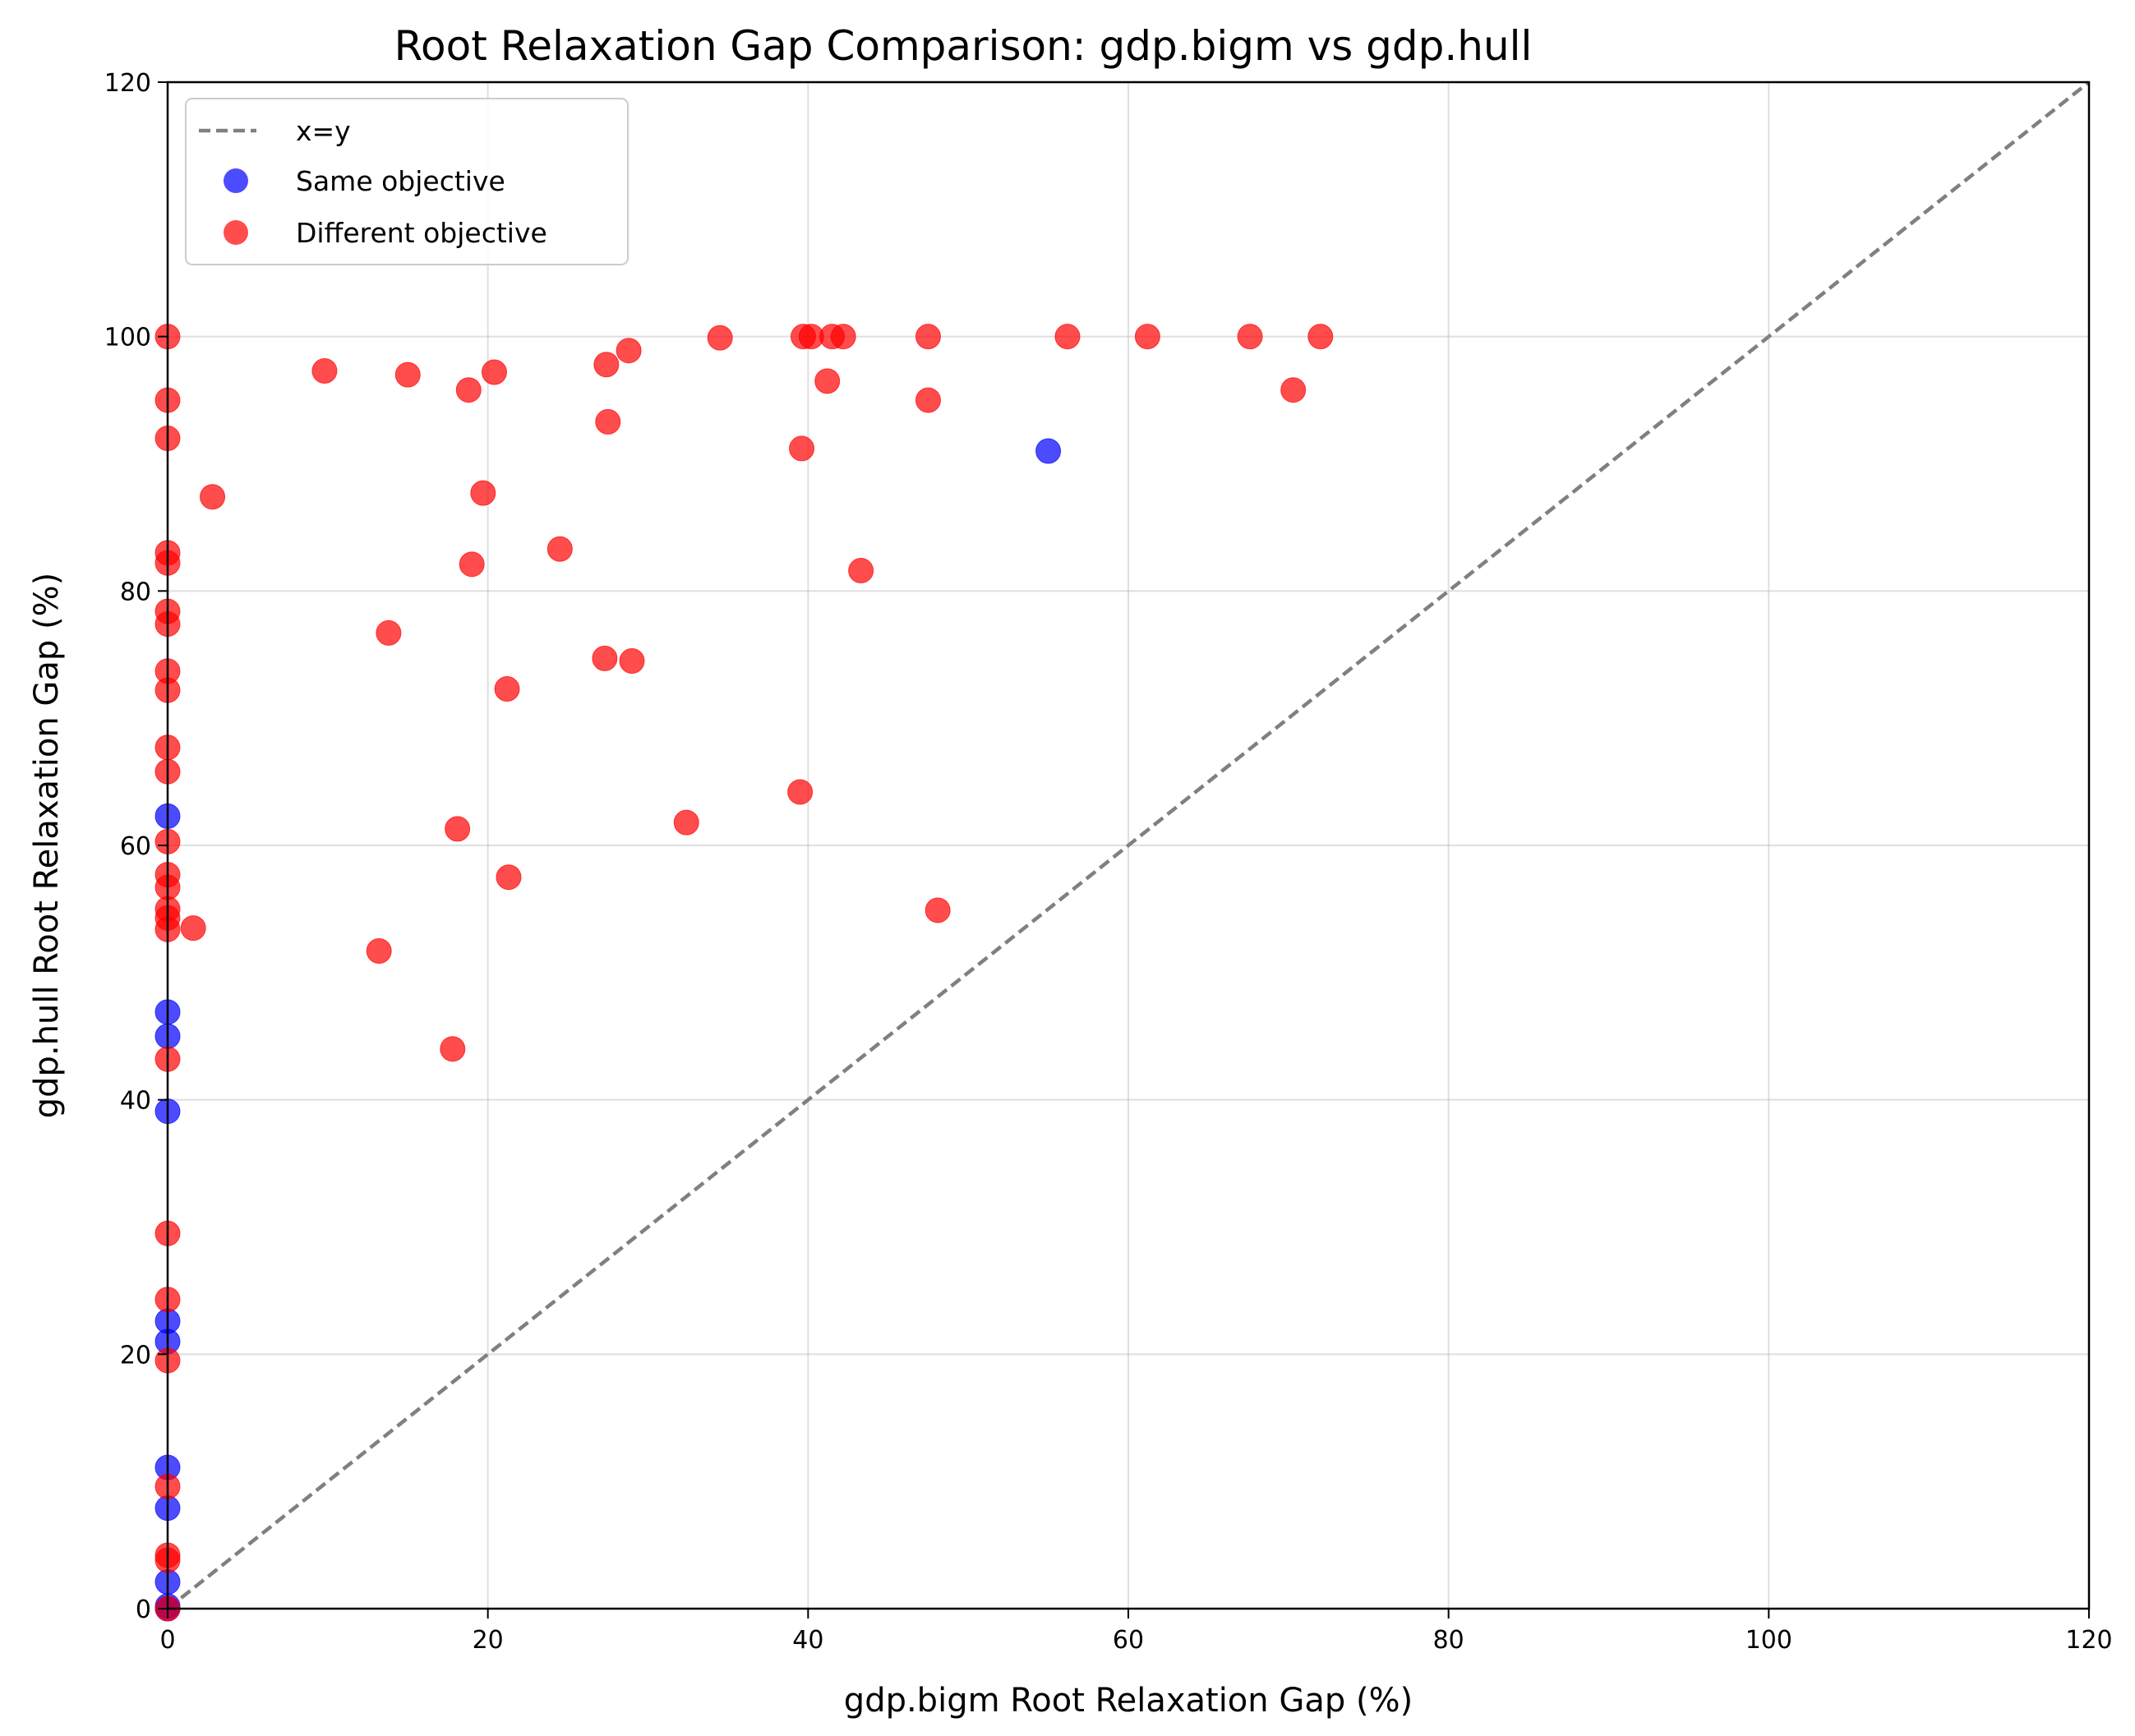 The height and width of the screenshot is (1736, 2135). Describe the element at coordinates (236, 181) in the screenshot. I see `legend-marker-same-objective` at that location.